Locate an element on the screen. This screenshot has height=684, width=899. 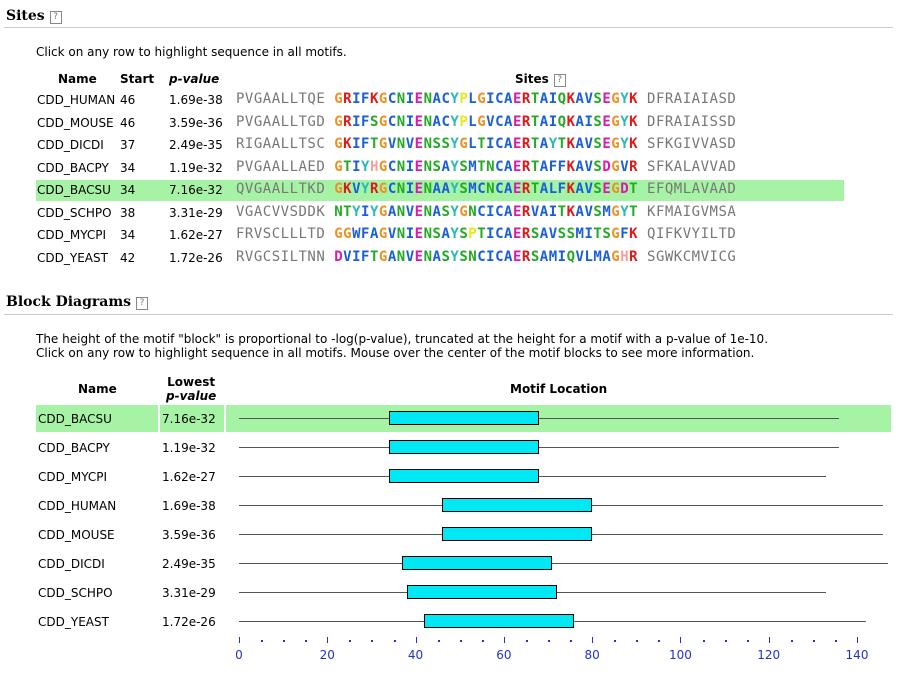
right-flank: QIFKVYILTD is located at coordinates (687, 234).